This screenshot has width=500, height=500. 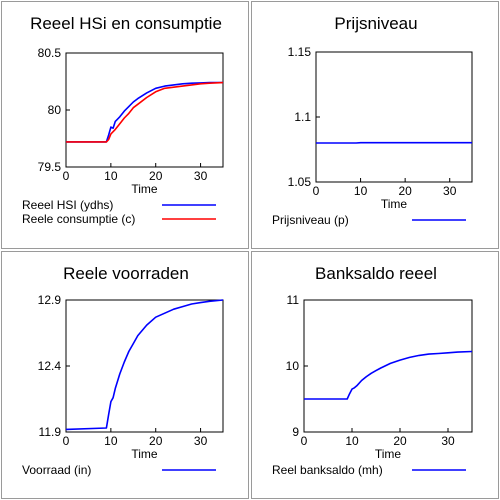 What do you see at coordinates (50, 432) in the screenshot?
I see `y-tick-label: 11.9` at bounding box center [50, 432].